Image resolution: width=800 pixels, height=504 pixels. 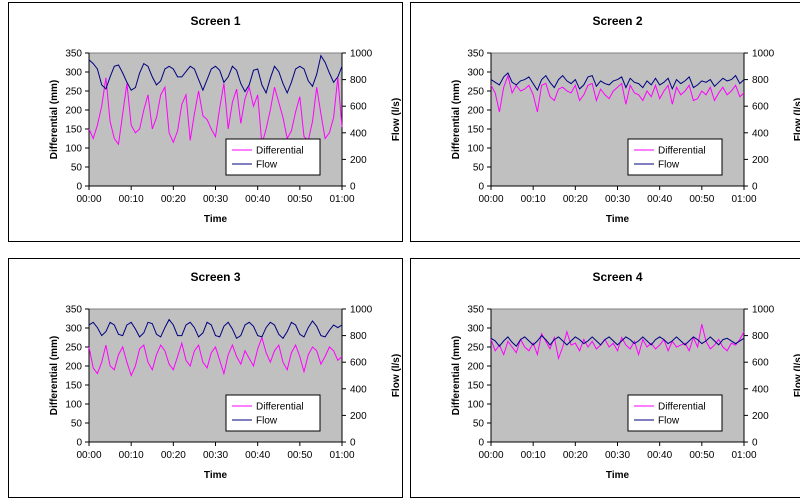 What do you see at coordinates (396, 375) in the screenshot?
I see `right-axis-title: Flow (l/s)` at bounding box center [396, 375].